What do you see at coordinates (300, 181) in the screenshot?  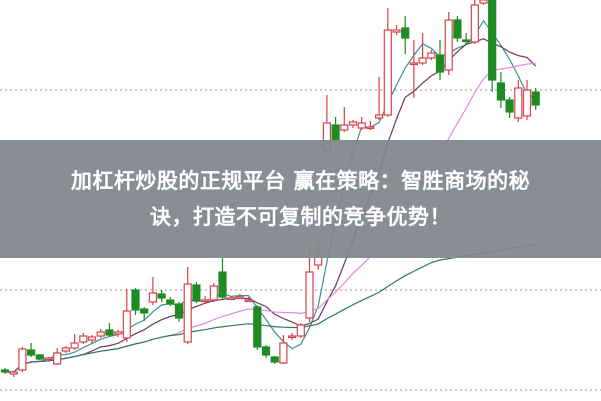 I see `headline-line-1: 加杠杆炒股的正规平台 赢在策略：智胜商场的秘` at bounding box center [300, 181].